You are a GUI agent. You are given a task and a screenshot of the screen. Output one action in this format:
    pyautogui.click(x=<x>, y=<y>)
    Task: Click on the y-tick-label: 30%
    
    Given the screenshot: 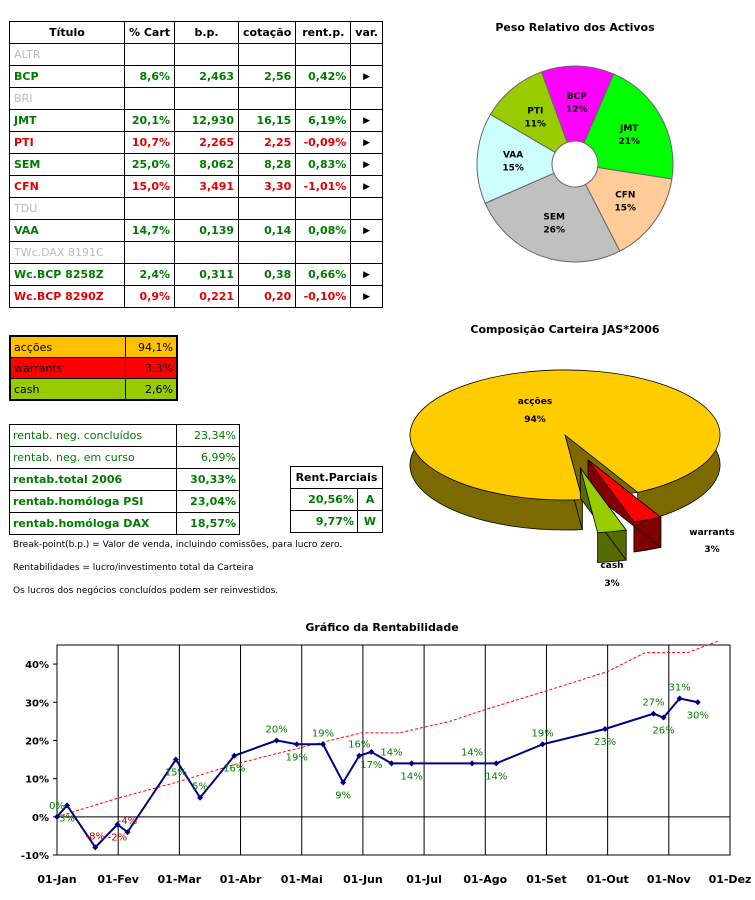 What is the action you would take?
    pyautogui.click(x=37, y=703)
    